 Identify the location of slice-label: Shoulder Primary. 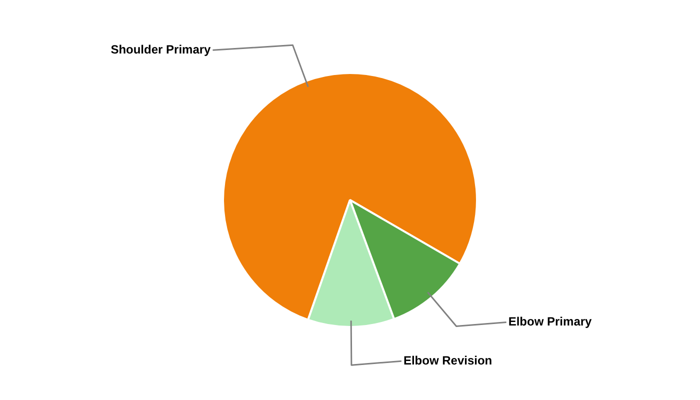
(161, 49).